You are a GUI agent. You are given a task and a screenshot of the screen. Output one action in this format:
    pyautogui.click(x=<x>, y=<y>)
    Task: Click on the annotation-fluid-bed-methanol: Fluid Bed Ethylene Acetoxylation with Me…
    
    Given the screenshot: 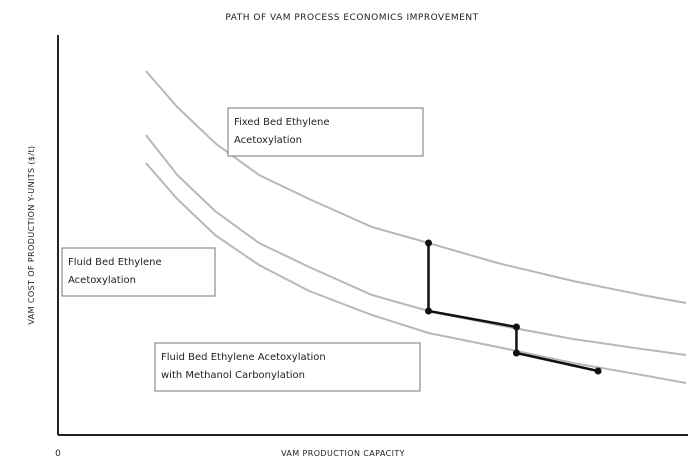 What is the action you would take?
    pyautogui.click(x=287, y=367)
    